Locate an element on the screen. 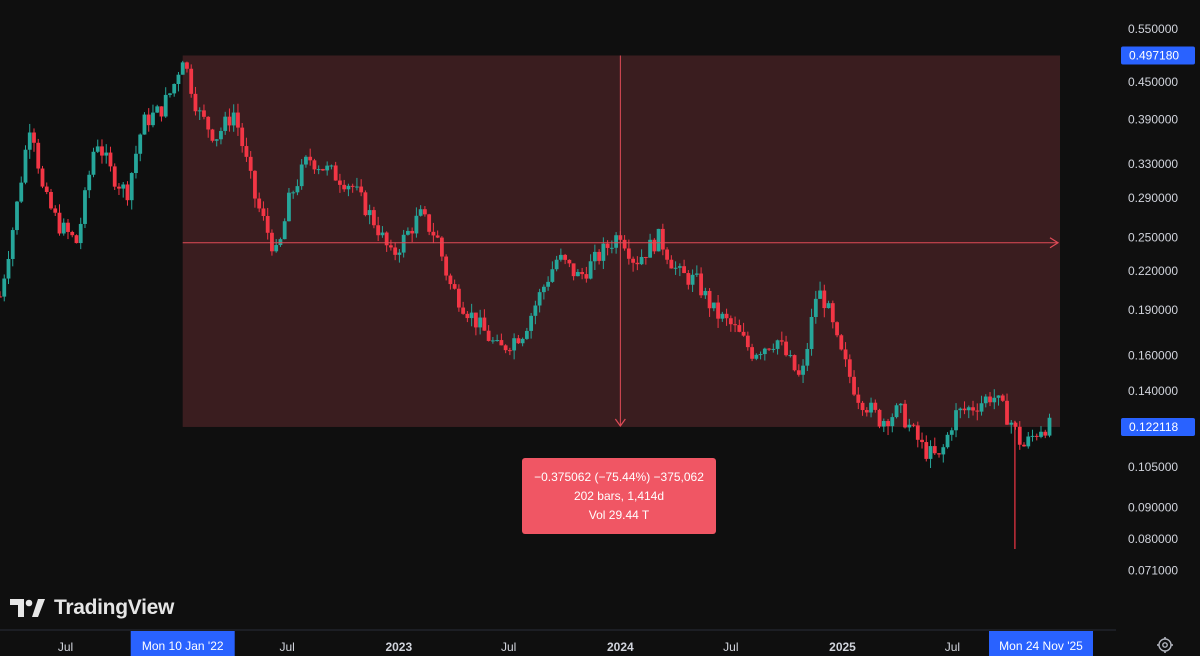 This screenshot has width=1200, height=656. price-tick-label: 0.071000 is located at coordinates (1153, 570).